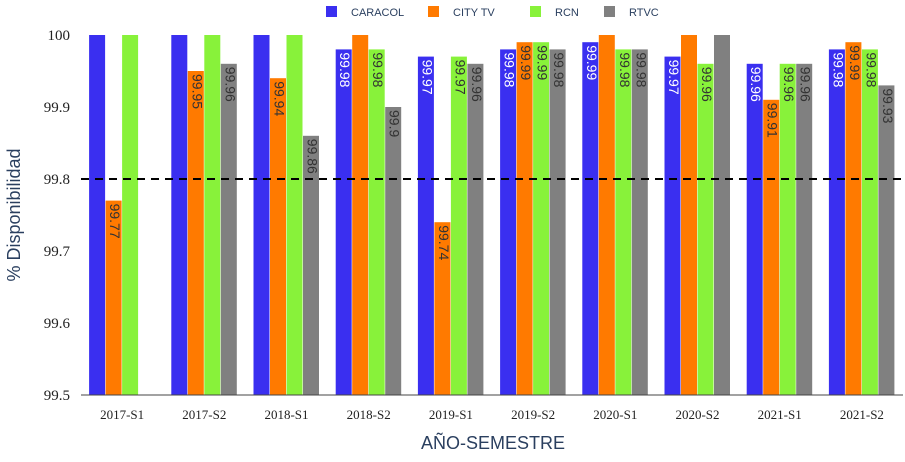 Image resolution: width=905 pixels, height=462 pixels. Describe the element at coordinates (14, 214) in the screenshot. I see `y-axis-title: % Disponibilidad` at that location.